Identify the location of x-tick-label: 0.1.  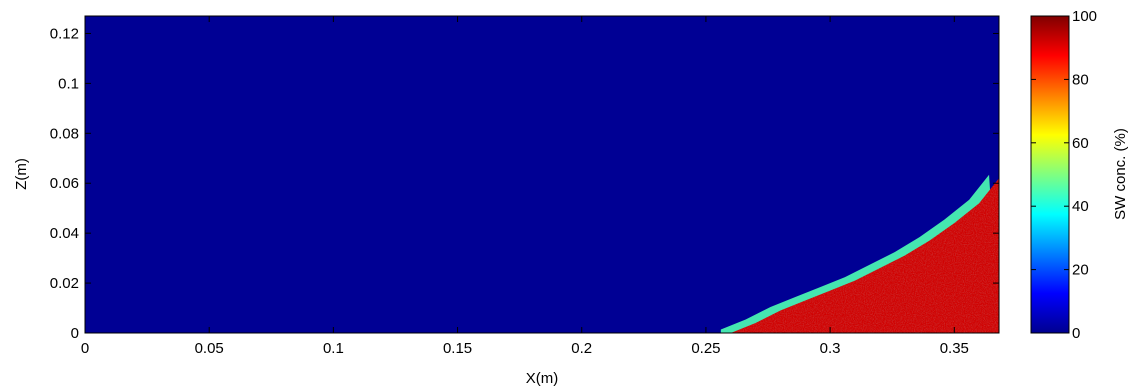
(333, 348).